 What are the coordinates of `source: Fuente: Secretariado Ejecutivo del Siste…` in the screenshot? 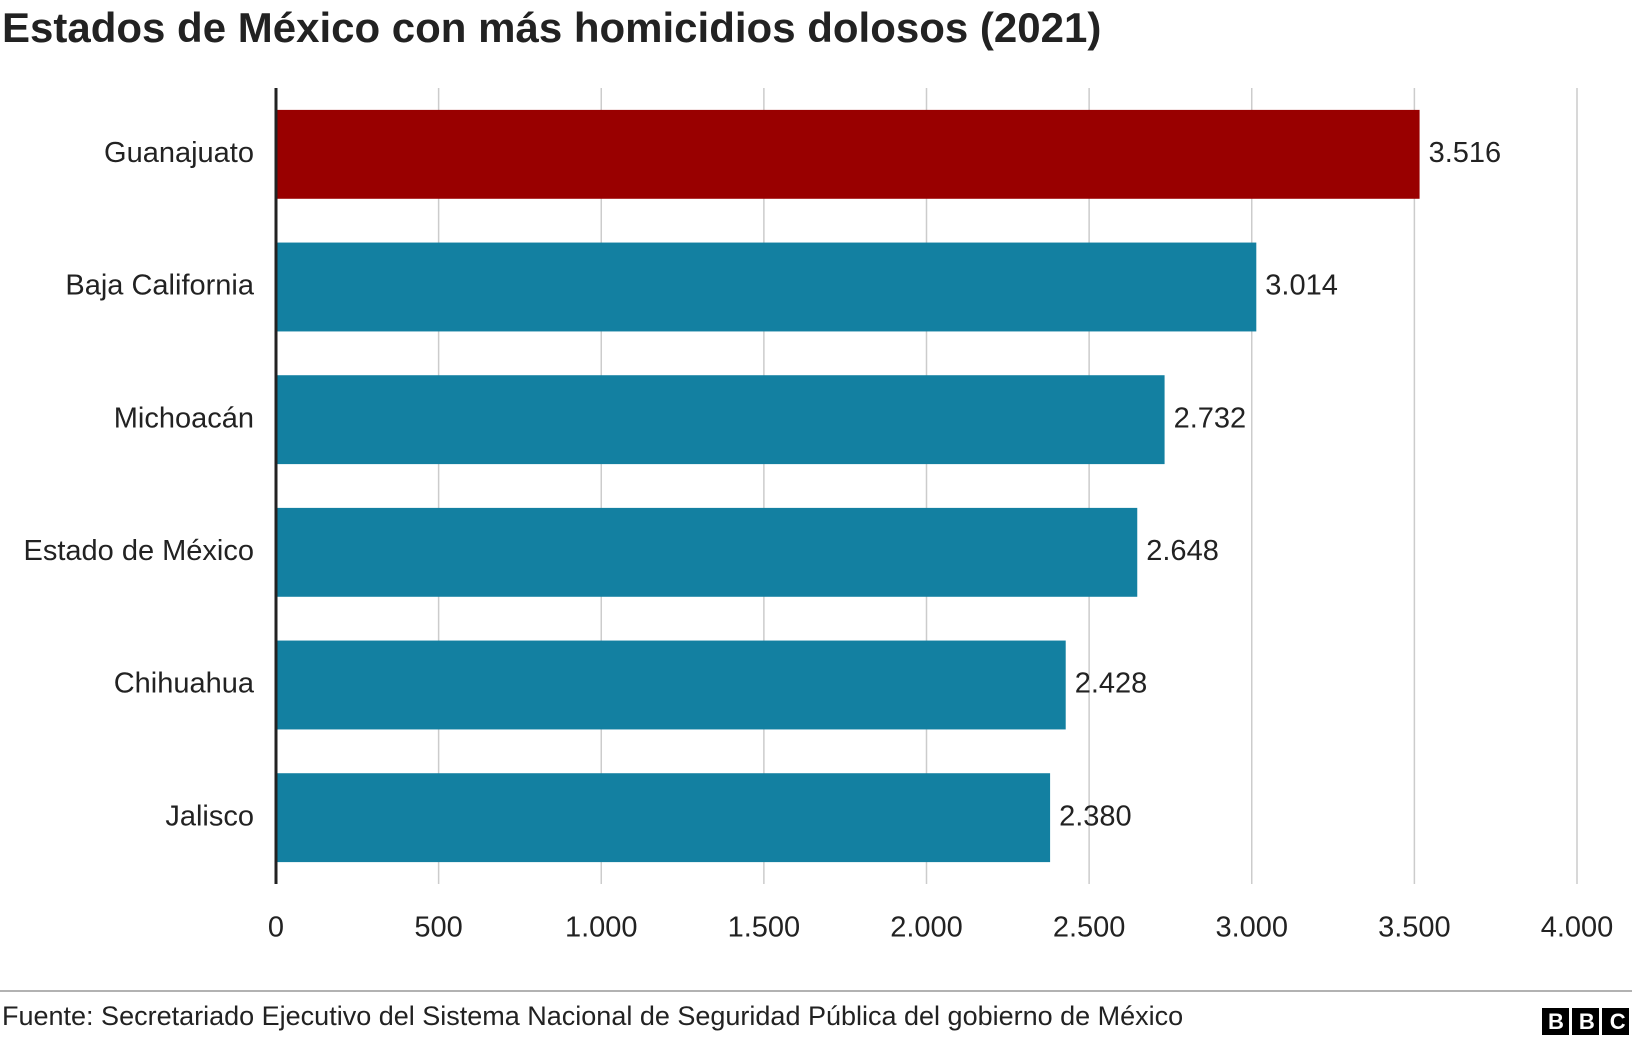 It's located at (592, 1016).